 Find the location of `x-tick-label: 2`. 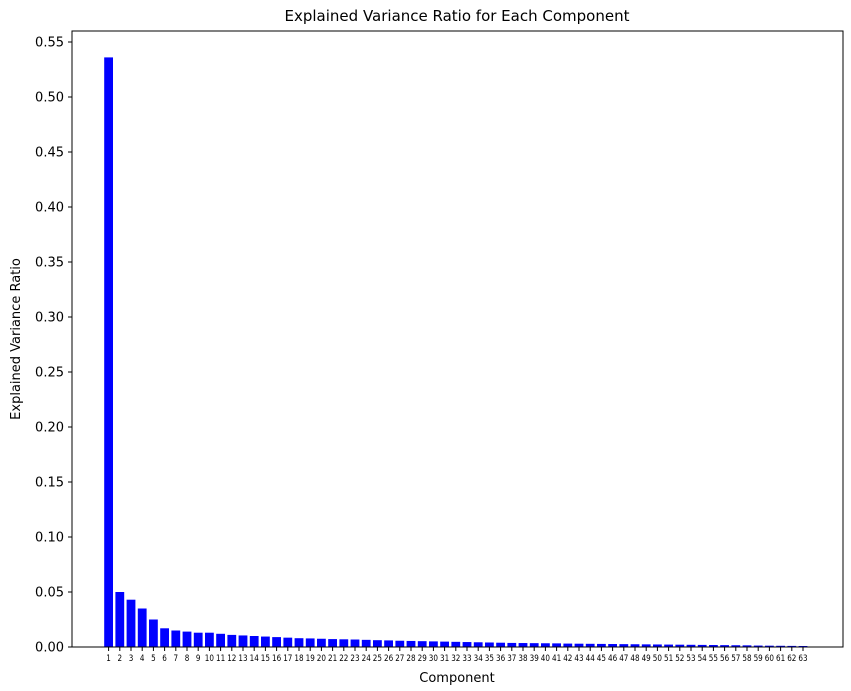

x-tick-label: 2 is located at coordinates (120, 658).